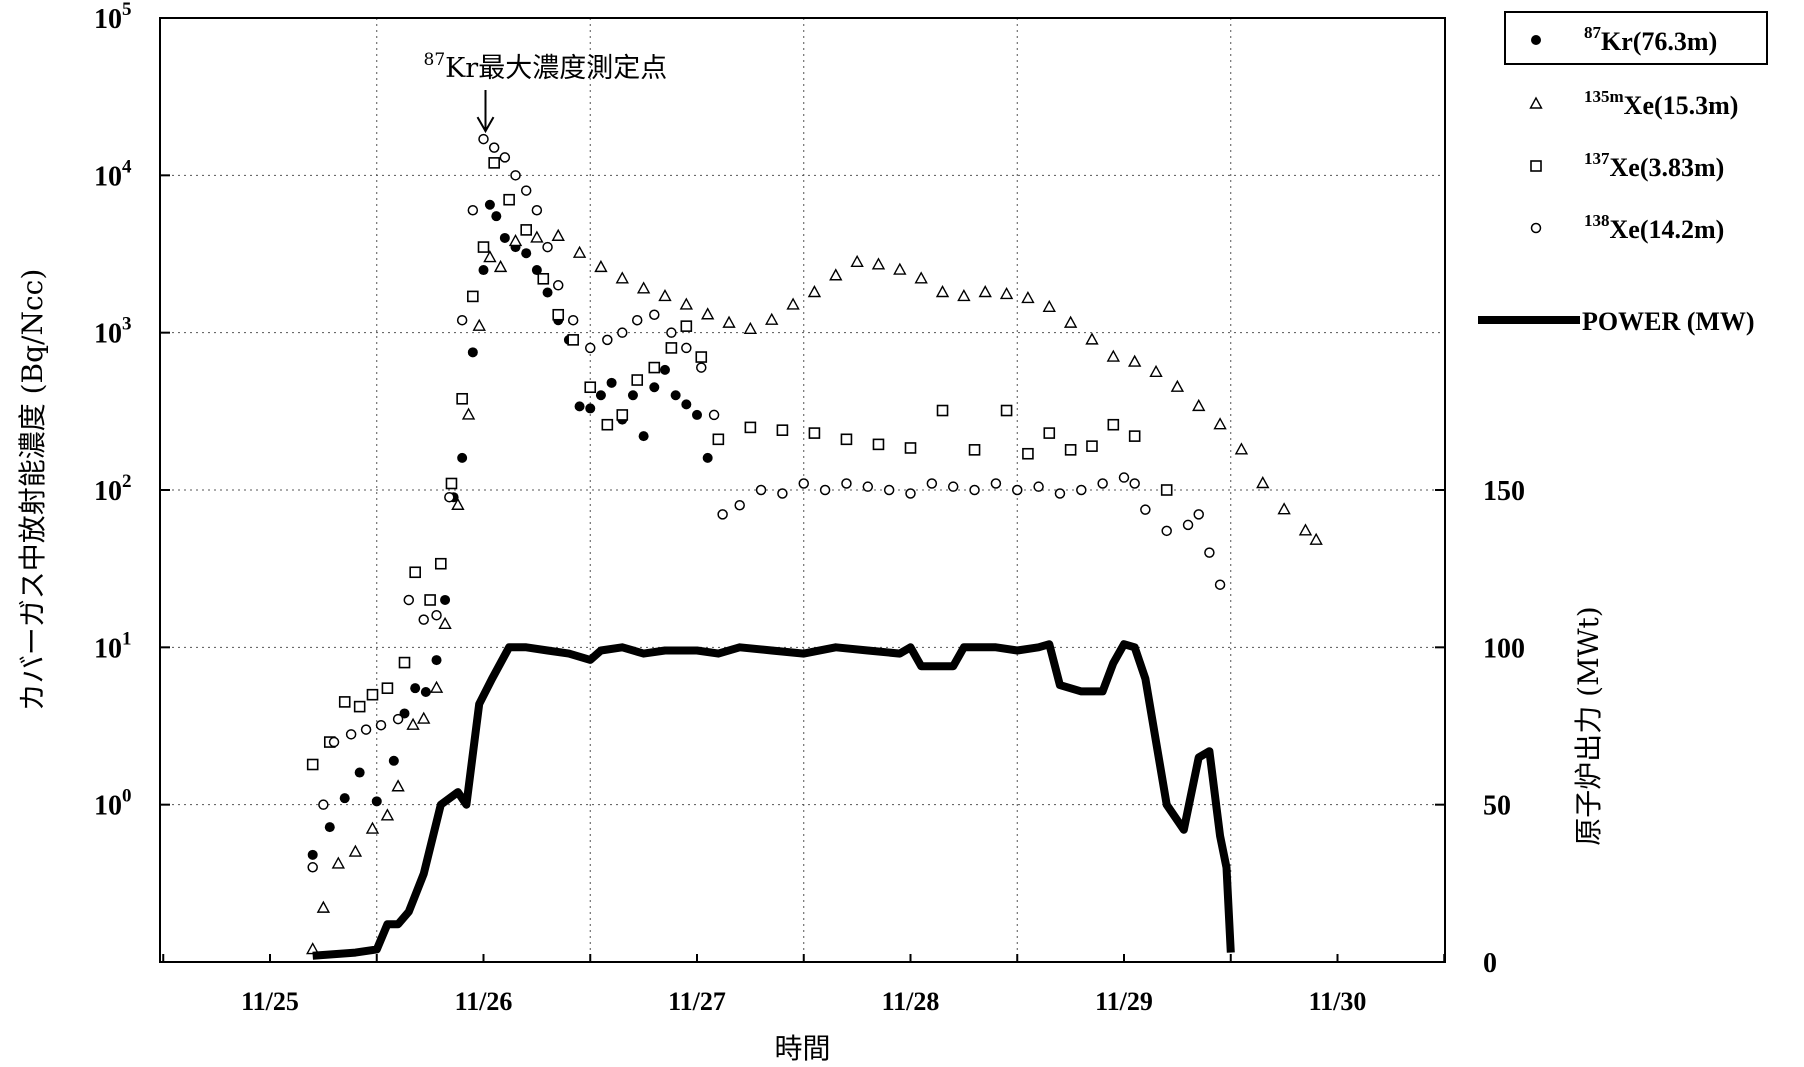 The width and height of the screenshot is (1804, 1067). Describe the element at coordinates (802, 1048) in the screenshot. I see `x-axis-title: 時間` at that location.